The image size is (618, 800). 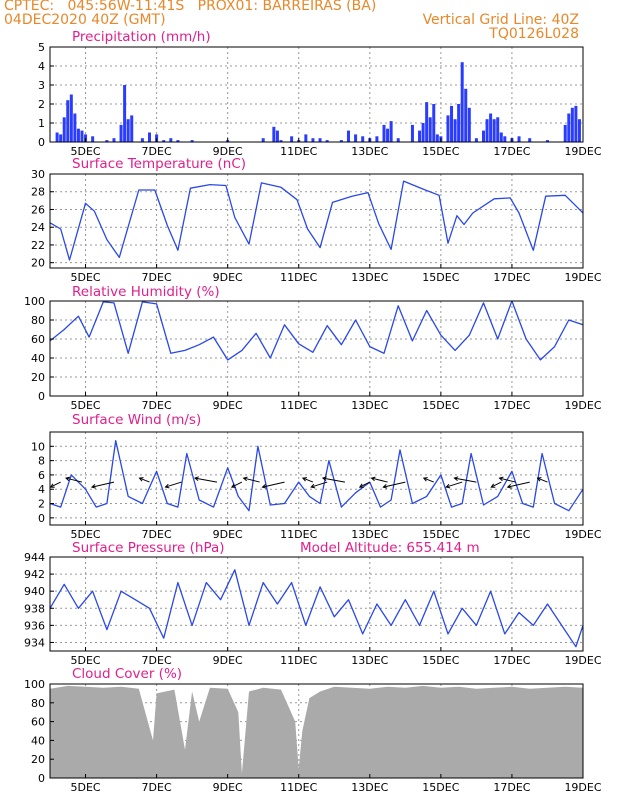 I want to click on pressure-xtick-label: 17DEC, so click(x=511, y=660).